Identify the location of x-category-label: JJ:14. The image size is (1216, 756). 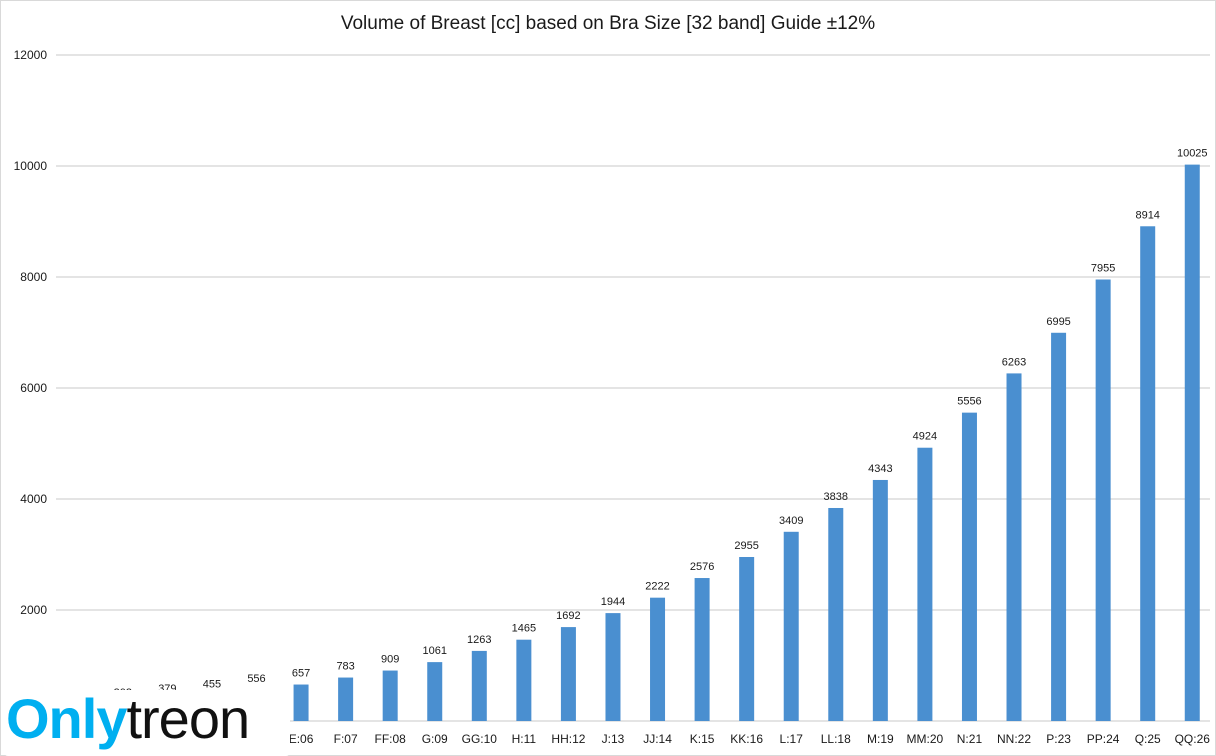
(657, 739).